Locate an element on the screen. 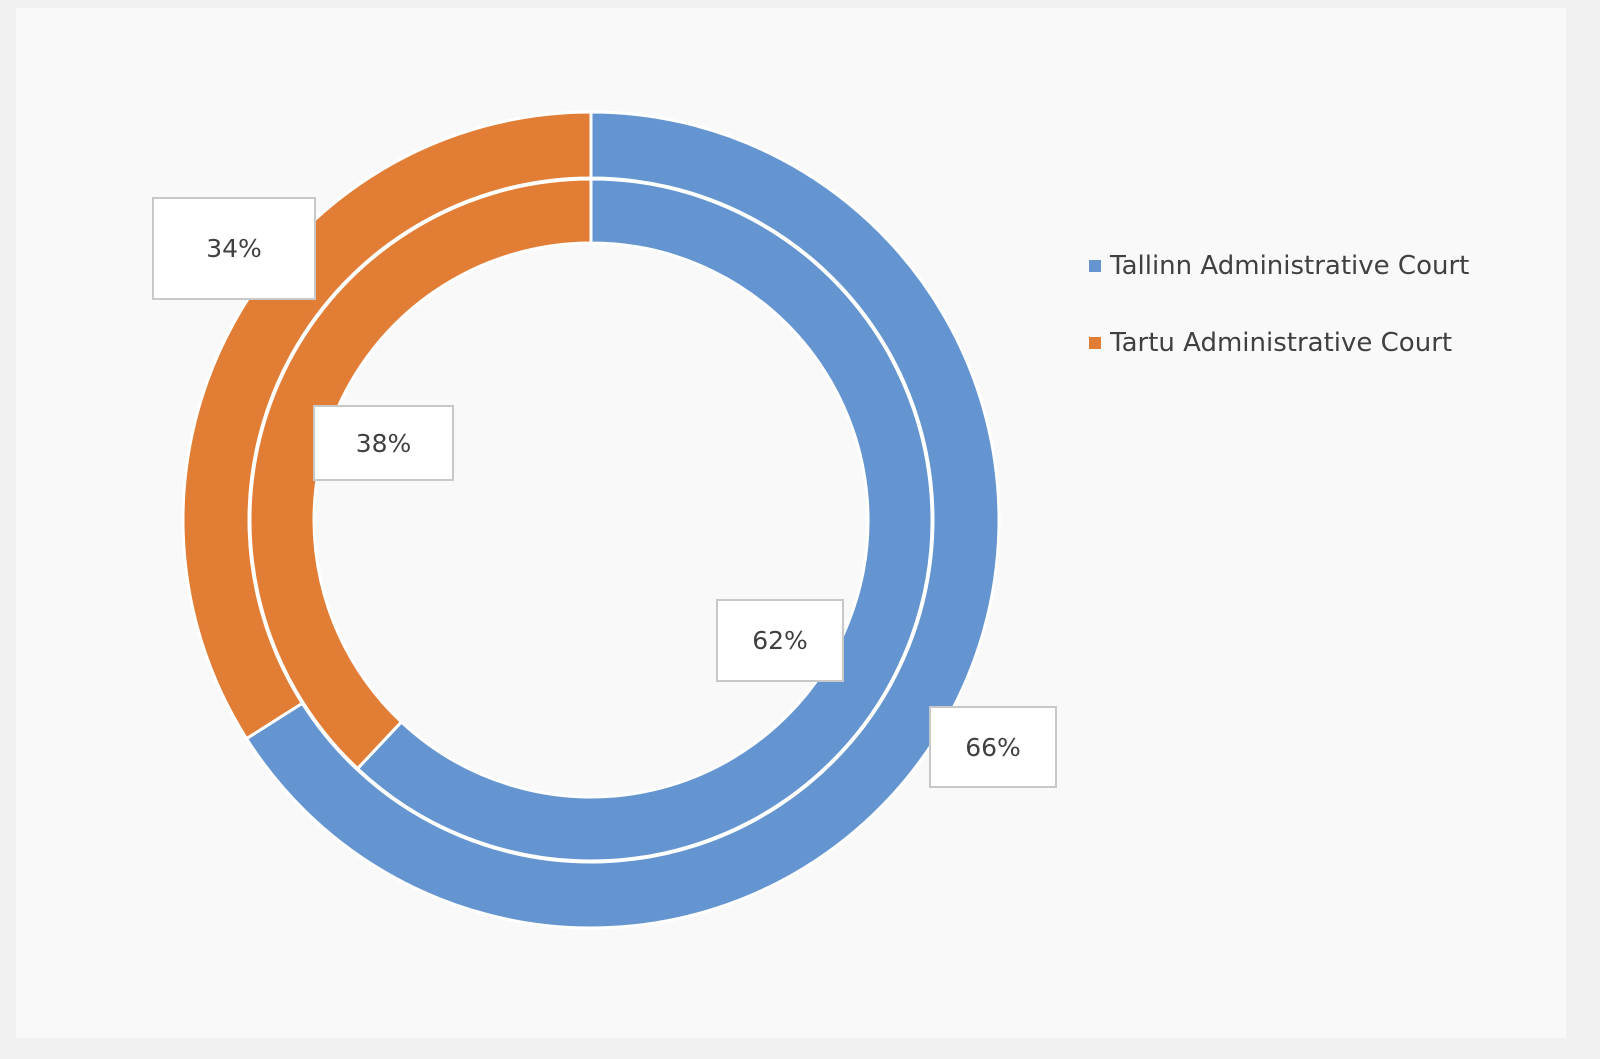 The height and width of the screenshot is (1059, 1600). legend-label-tartu: Tartu Administrative Court is located at coordinates (1281, 343).